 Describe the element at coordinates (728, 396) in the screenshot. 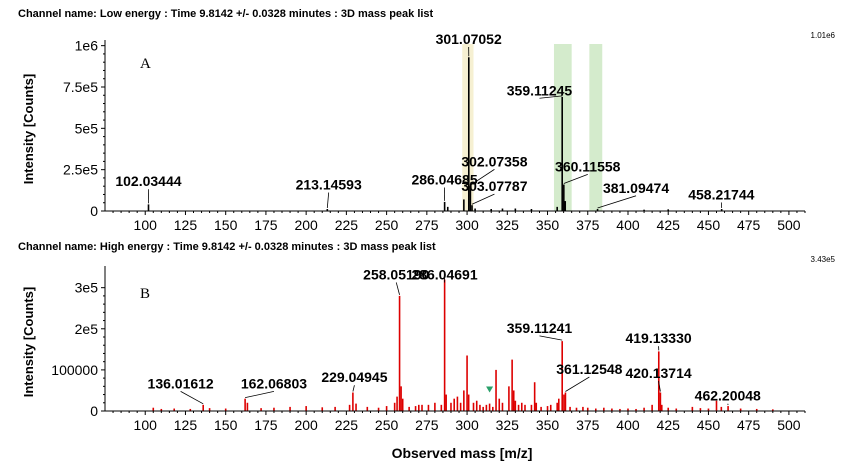

I see `peak-label: 462.20048` at that location.